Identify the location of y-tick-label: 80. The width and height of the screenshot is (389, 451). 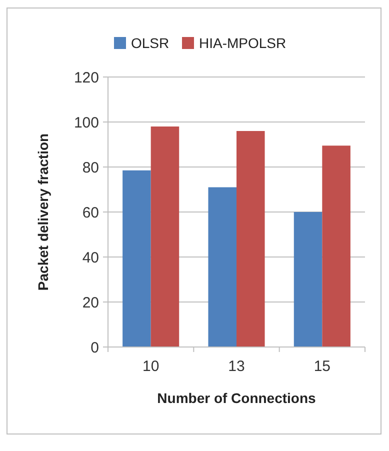
(90, 167).